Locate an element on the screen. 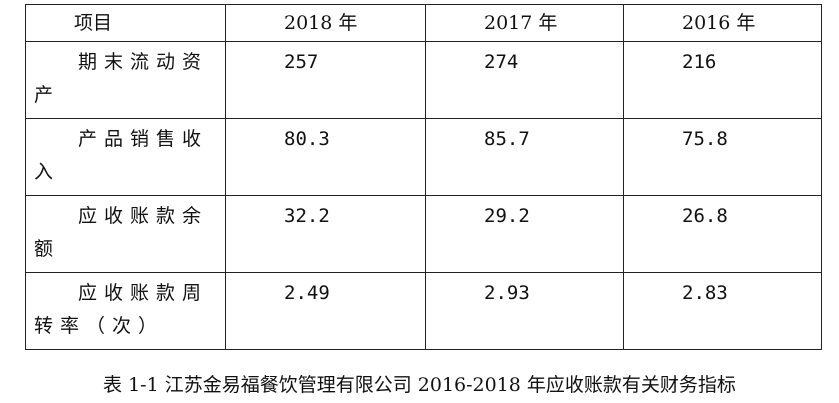  value-cell: 2.93 is located at coordinates (524, 311).